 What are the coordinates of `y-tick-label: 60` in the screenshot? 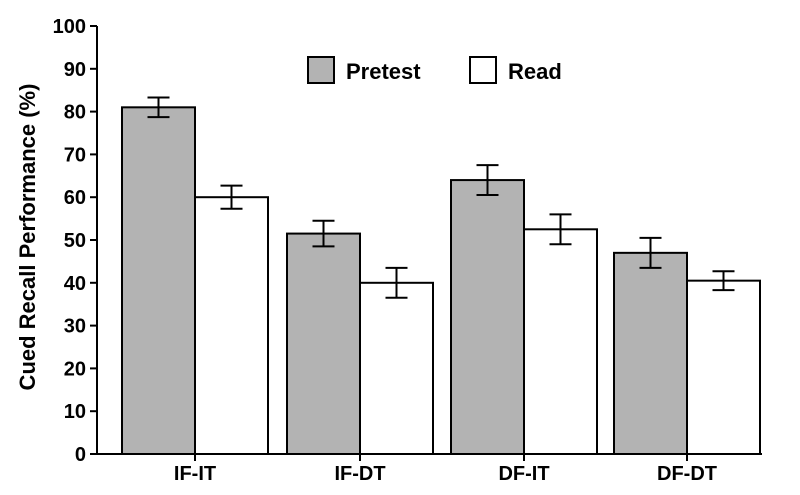 It's located at (75, 198).